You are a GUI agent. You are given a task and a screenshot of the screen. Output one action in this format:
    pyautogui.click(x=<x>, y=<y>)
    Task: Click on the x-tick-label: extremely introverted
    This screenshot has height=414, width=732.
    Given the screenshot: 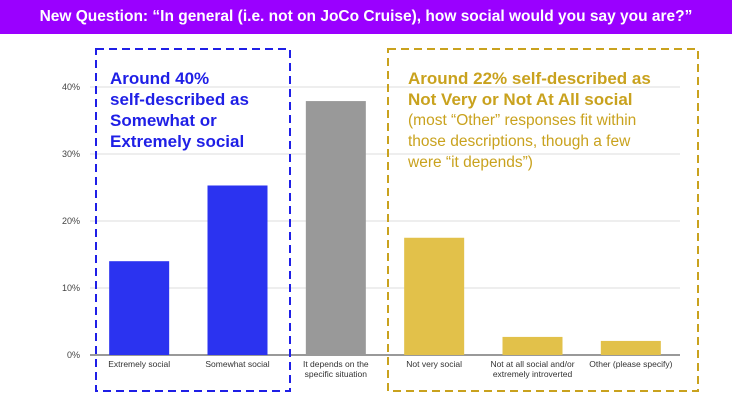 What is the action you would take?
    pyautogui.click(x=533, y=374)
    